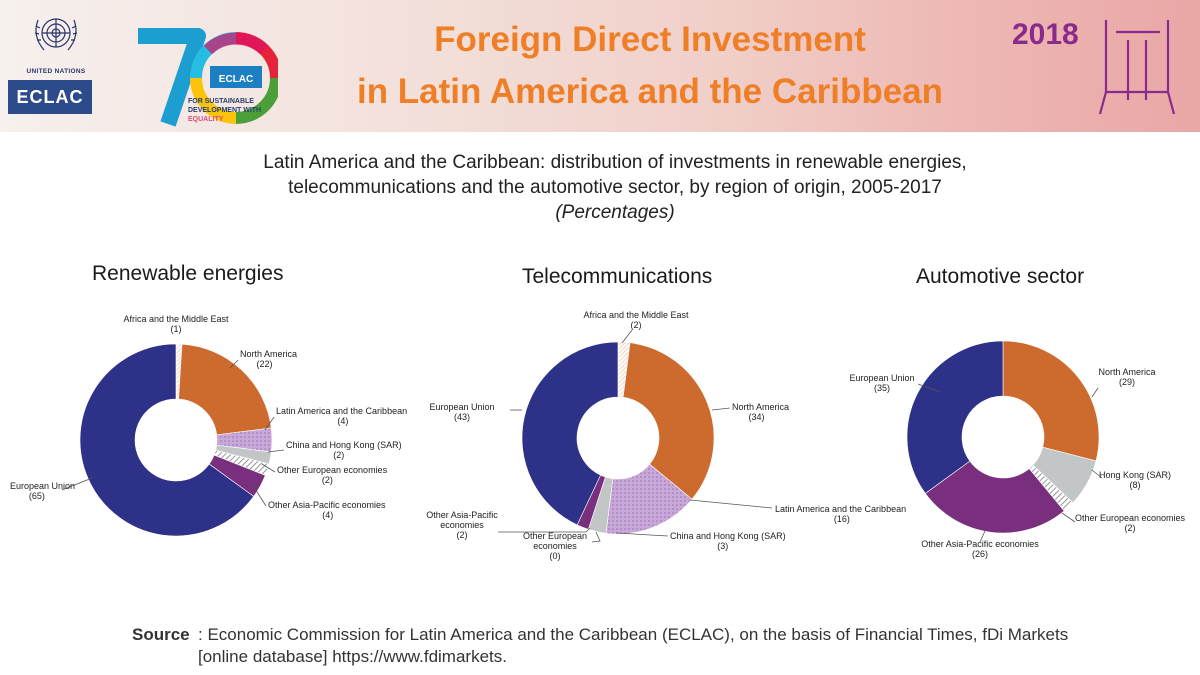 The height and width of the screenshot is (675, 1200). What do you see at coordinates (980, 554) in the screenshot?
I see `slice-value-other-asia: (26)` at bounding box center [980, 554].